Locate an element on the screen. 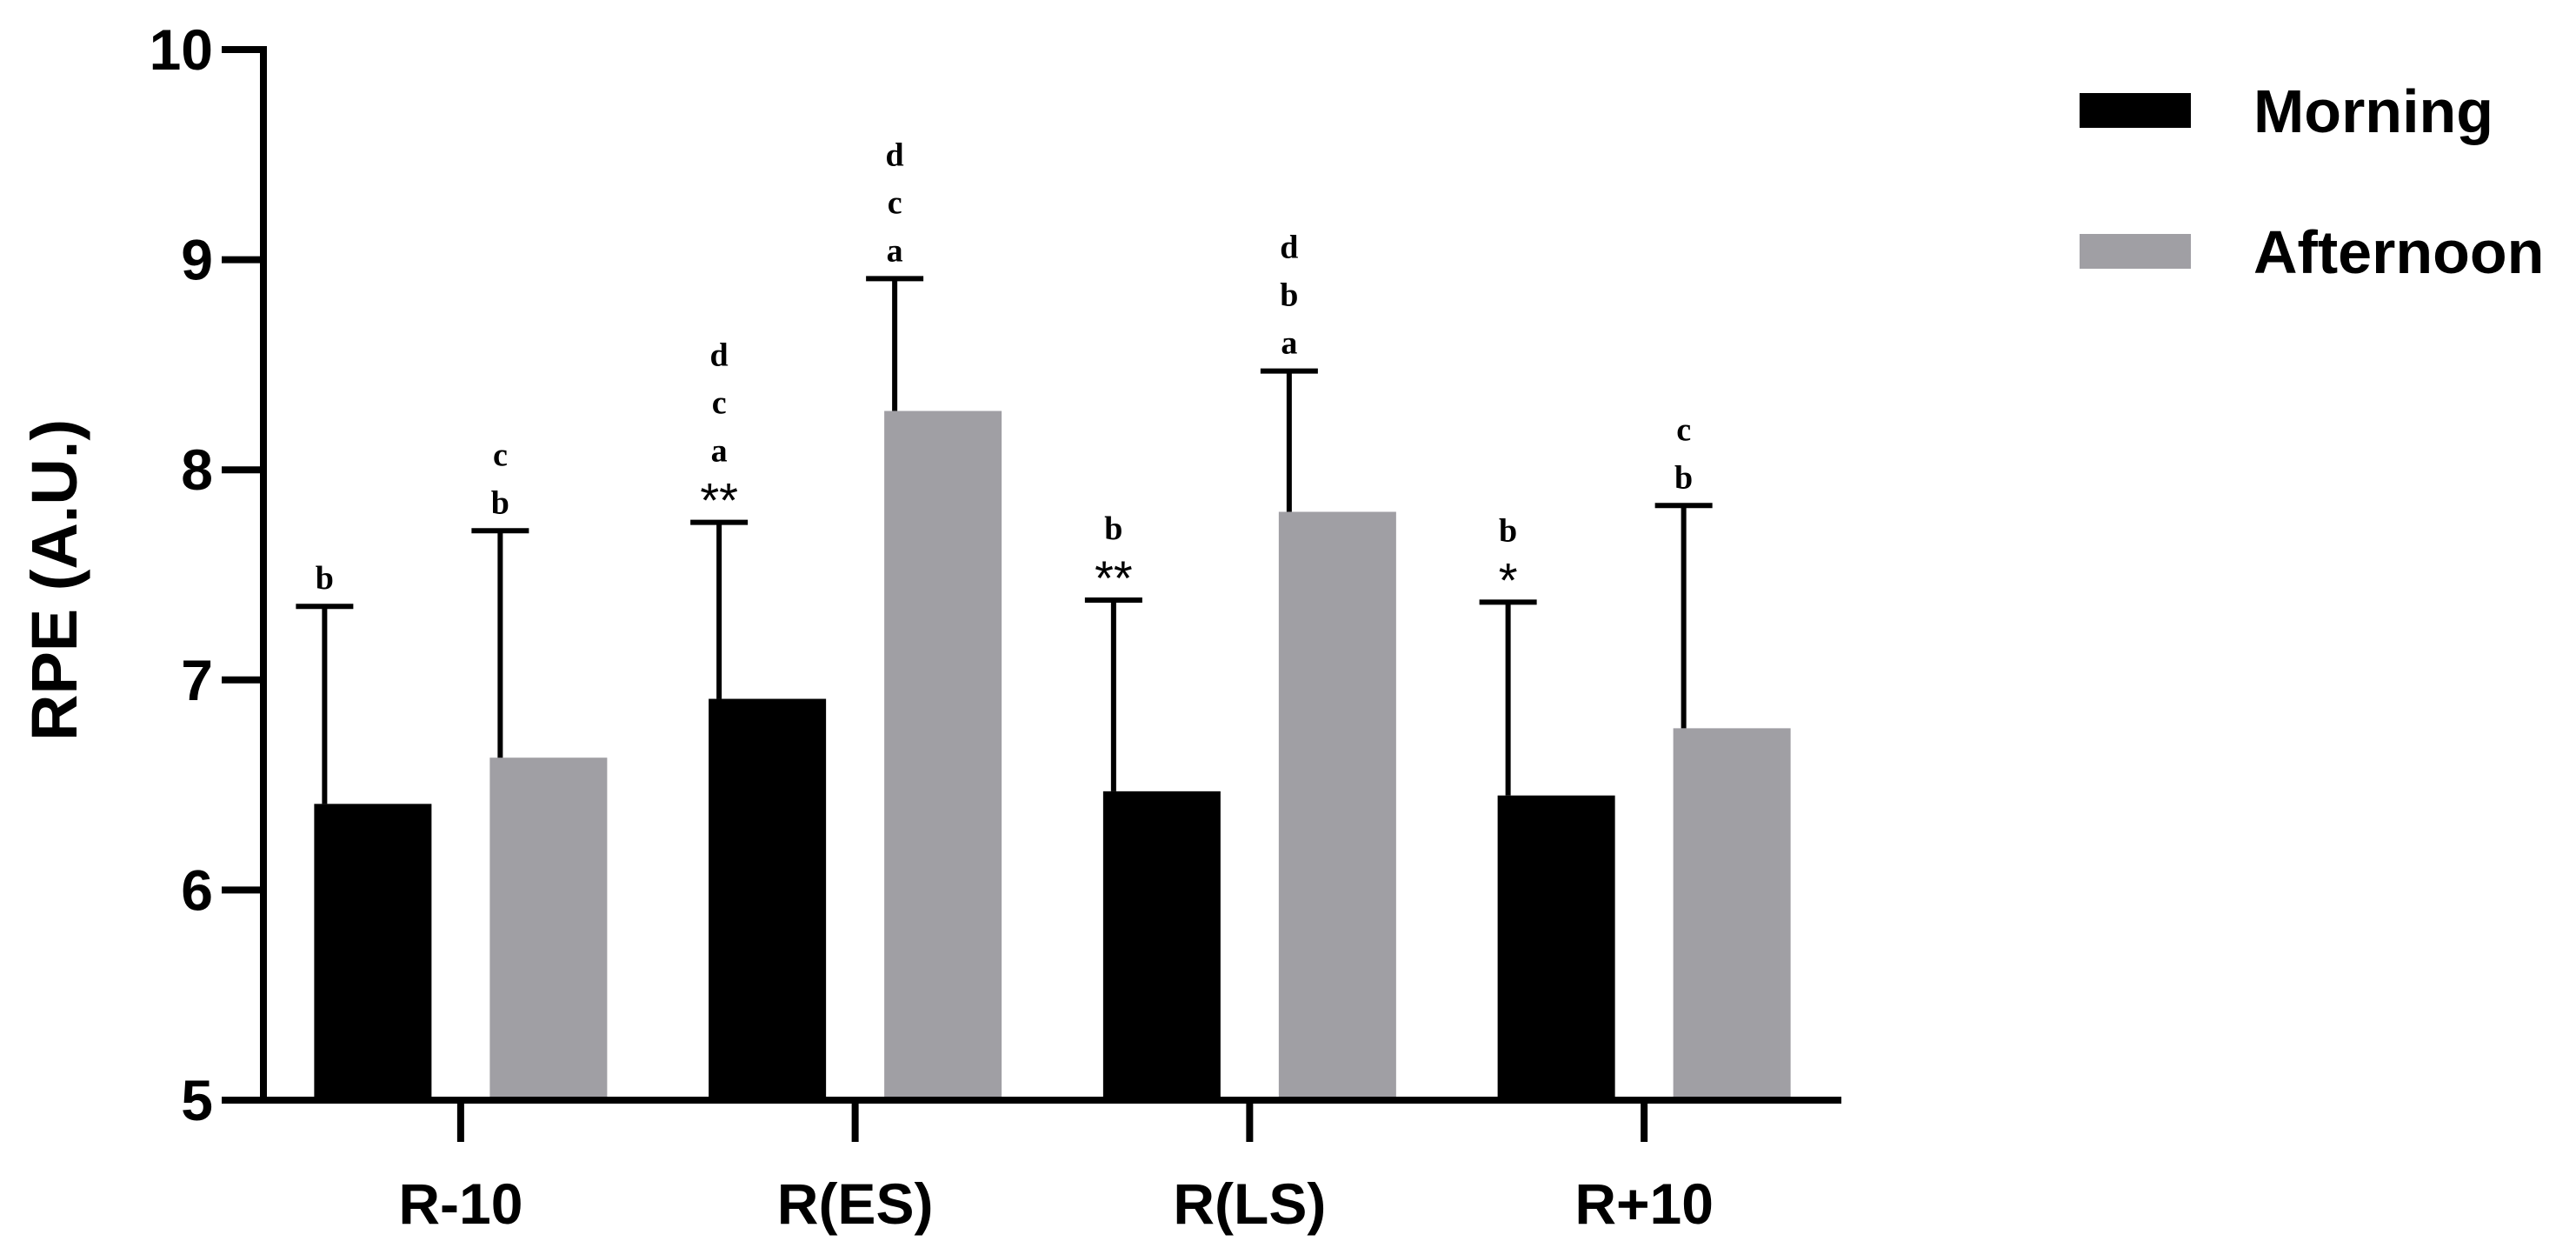 The image size is (2576, 1248). annotation-letter-afternoon-1-2: a is located at coordinates (895, 250).